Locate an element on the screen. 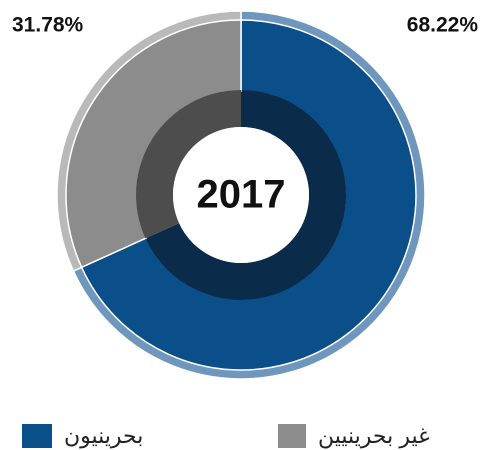 The width and height of the screenshot is (490, 450). center-label: 2017 is located at coordinates (241, 195).